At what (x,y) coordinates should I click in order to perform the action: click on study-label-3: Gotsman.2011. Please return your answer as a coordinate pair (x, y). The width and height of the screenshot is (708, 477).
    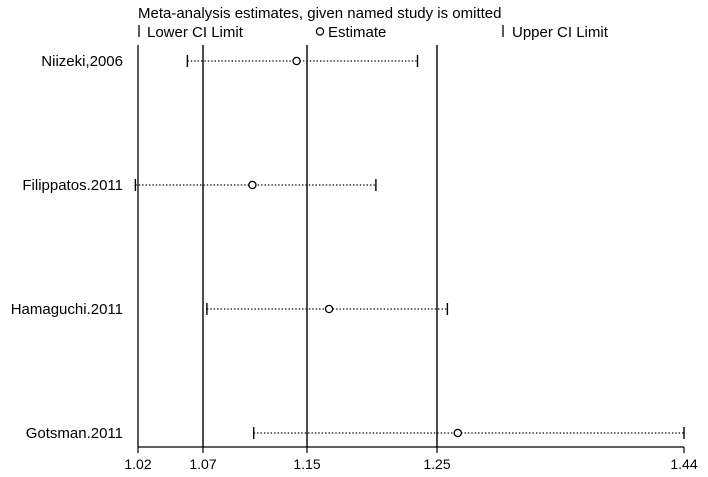
    Looking at the image, I should click on (74, 433).